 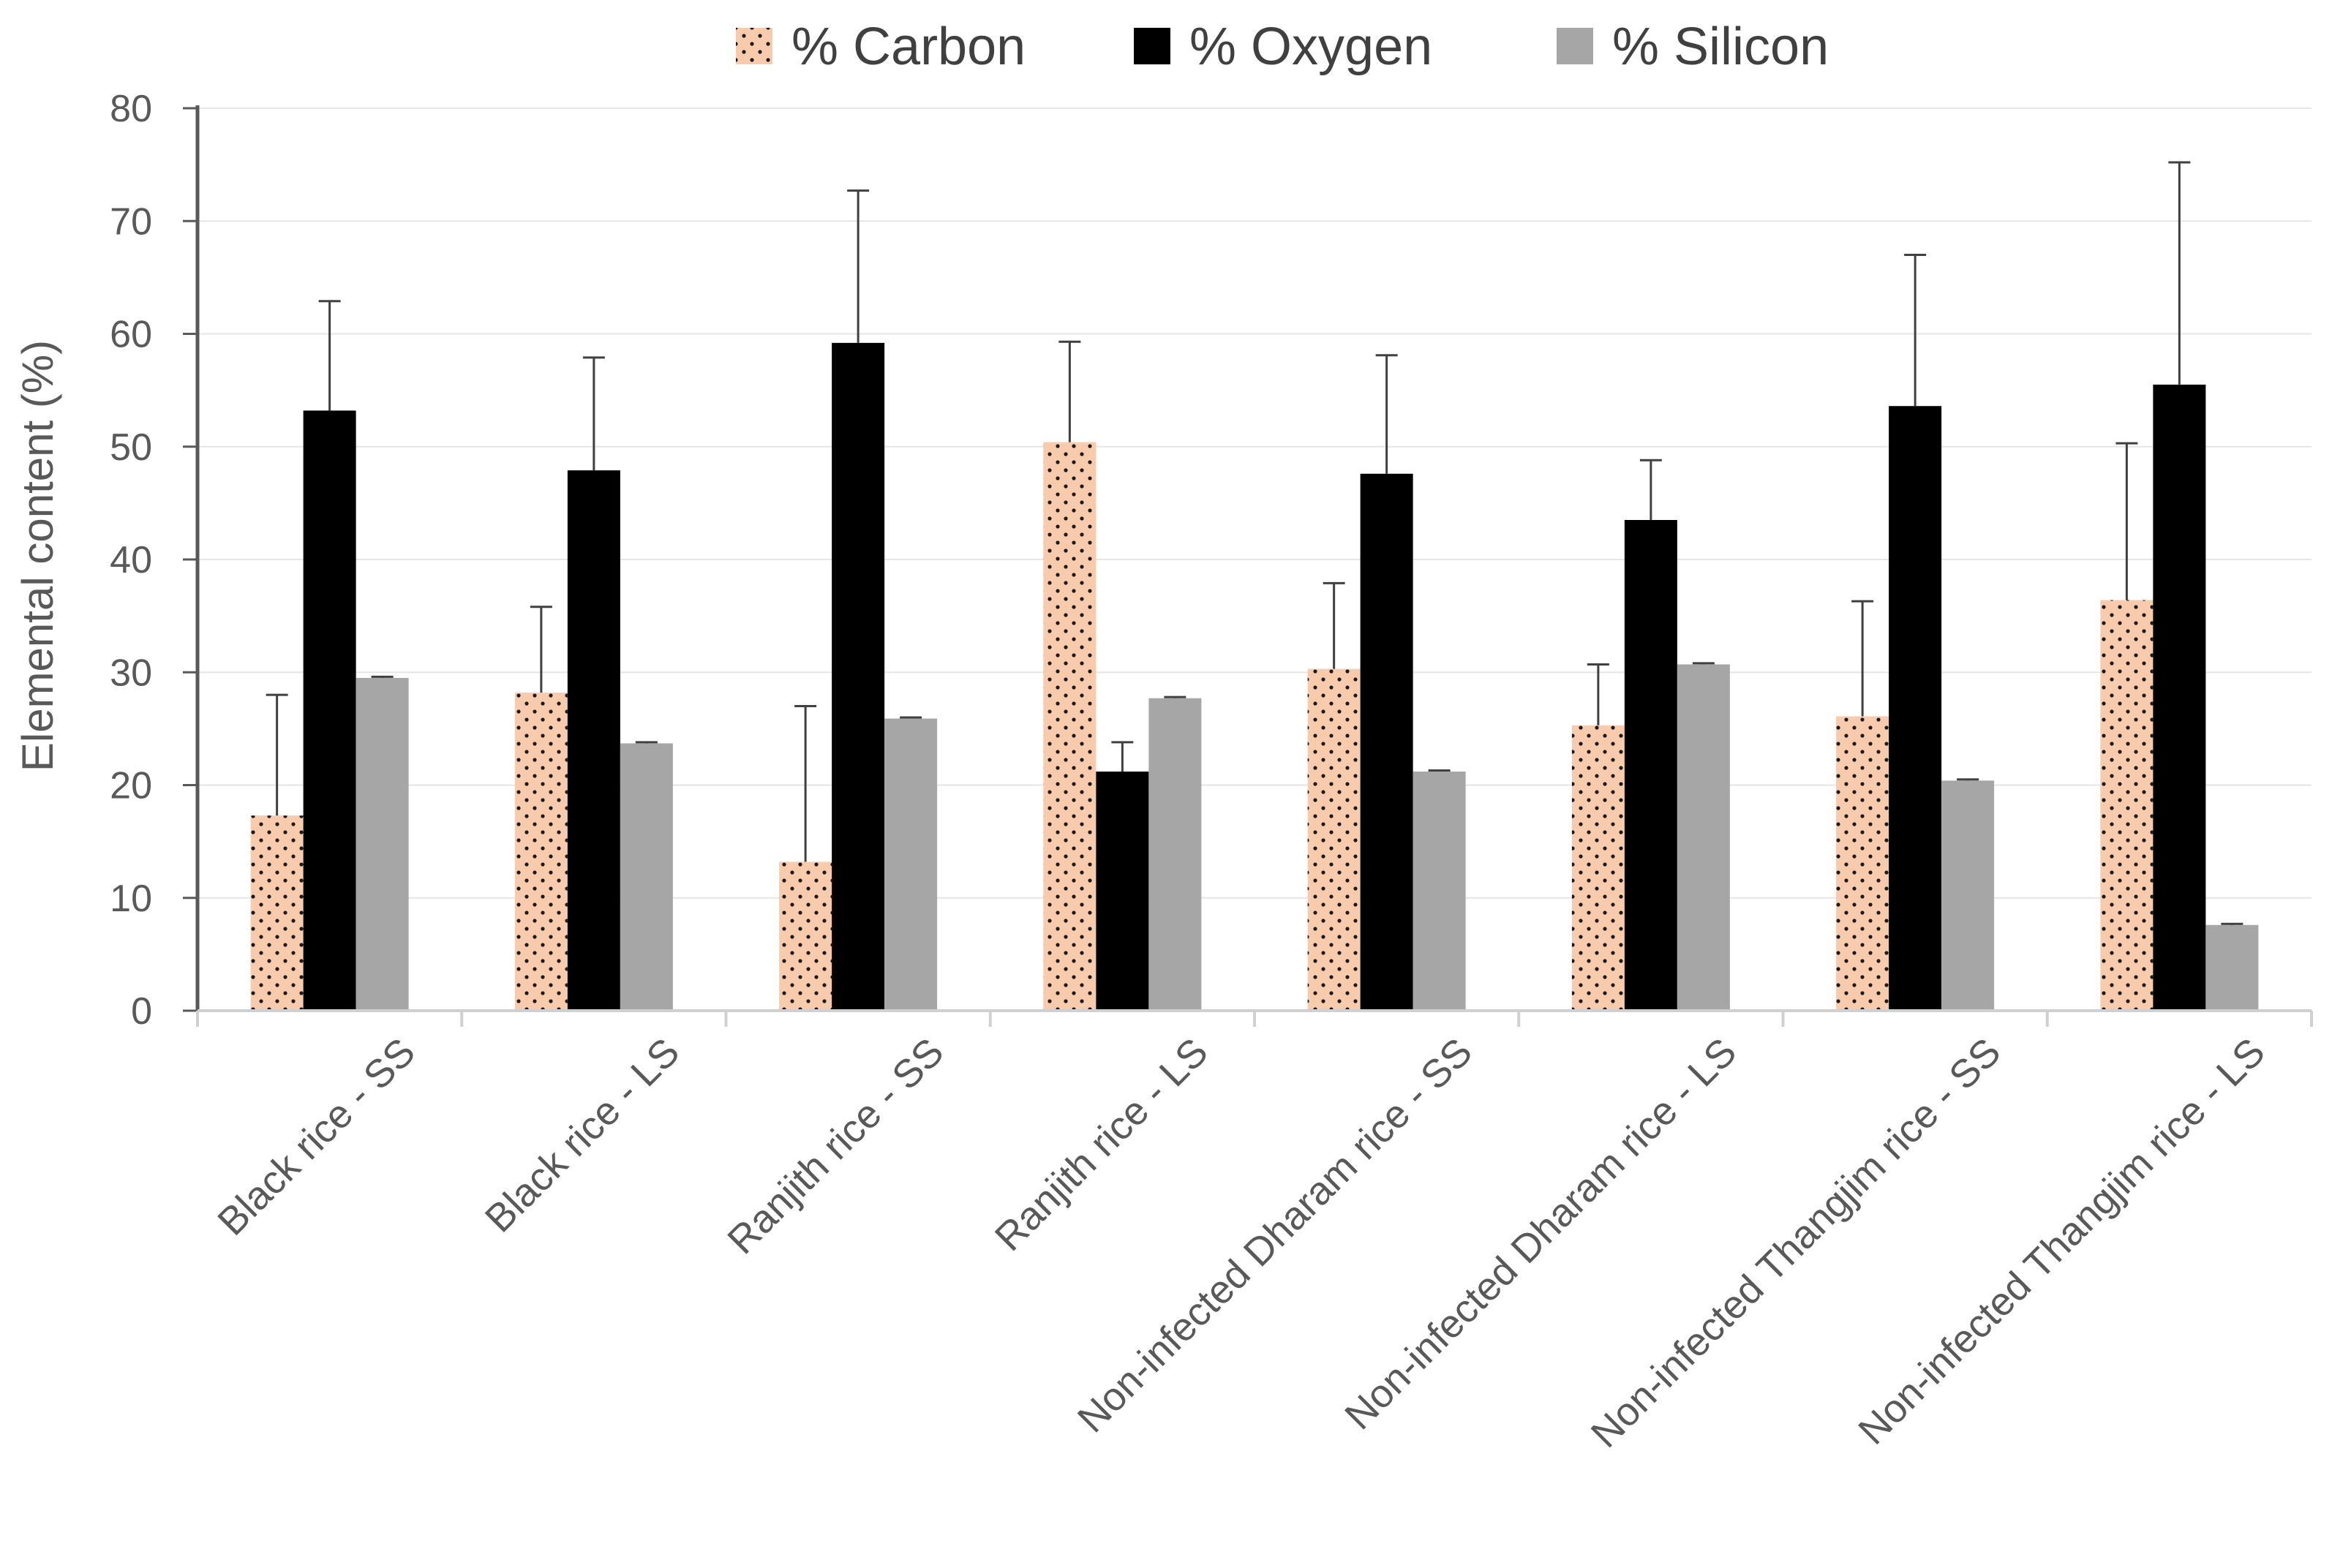 I want to click on y-tick-label: 70, so click(x=131, y=221).